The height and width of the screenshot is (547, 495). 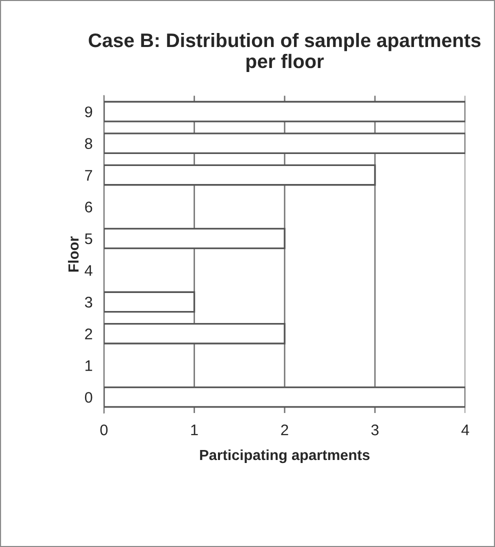 I want to click on x-tick-label: 4, so click(x=465, y=430).